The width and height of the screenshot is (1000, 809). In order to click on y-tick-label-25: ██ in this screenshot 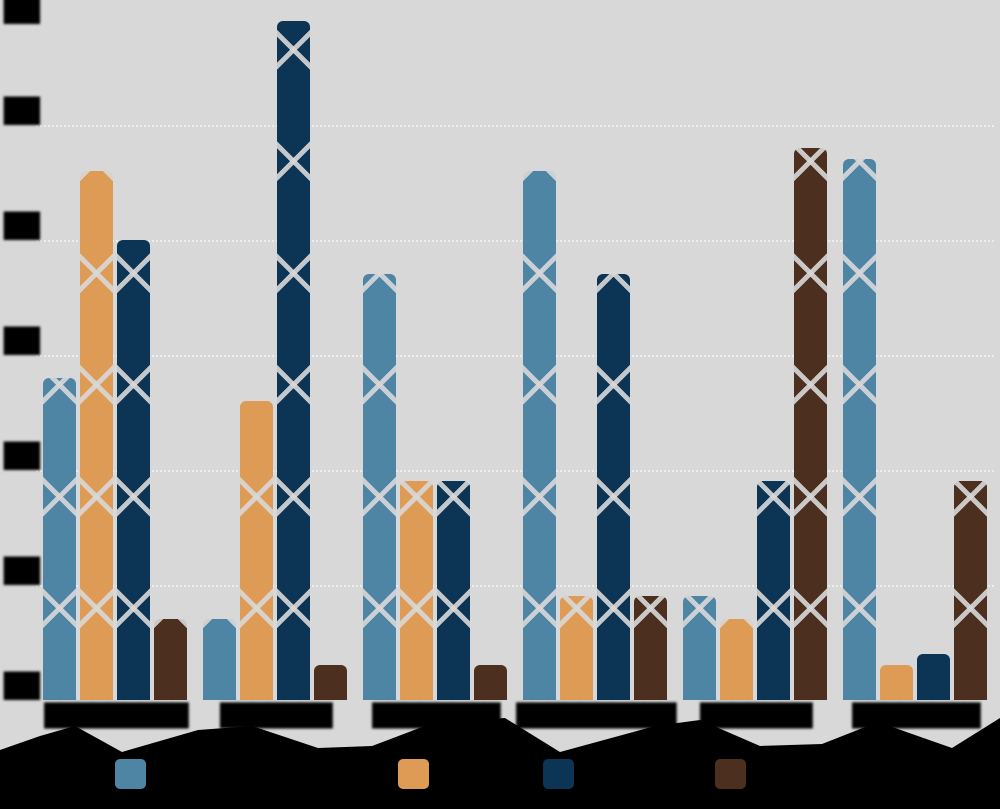, I will do `click(22, 111)`.